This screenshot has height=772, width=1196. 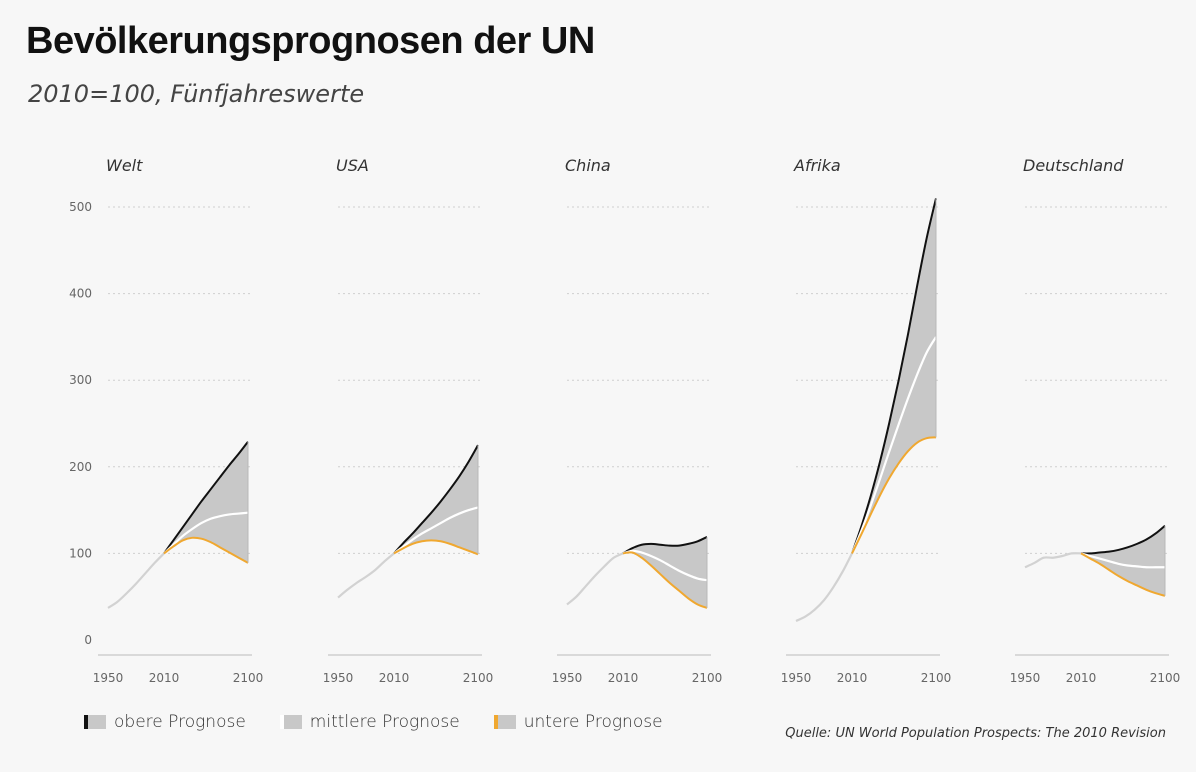 What do you see at coordinates (1073, 165) in the screenshot?
I see `panel-title: Deutschland` at bounding box center [1073, 165].